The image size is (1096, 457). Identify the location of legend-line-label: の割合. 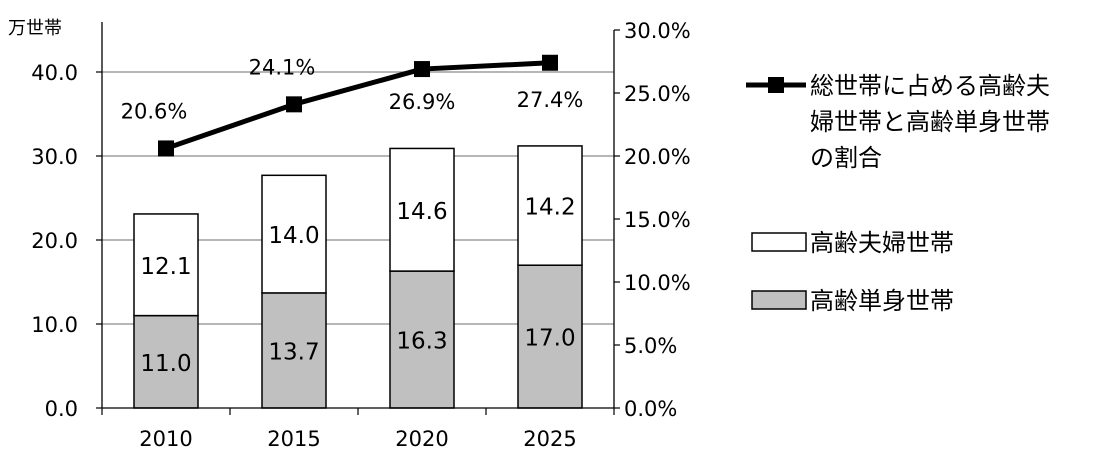
(846, 158).